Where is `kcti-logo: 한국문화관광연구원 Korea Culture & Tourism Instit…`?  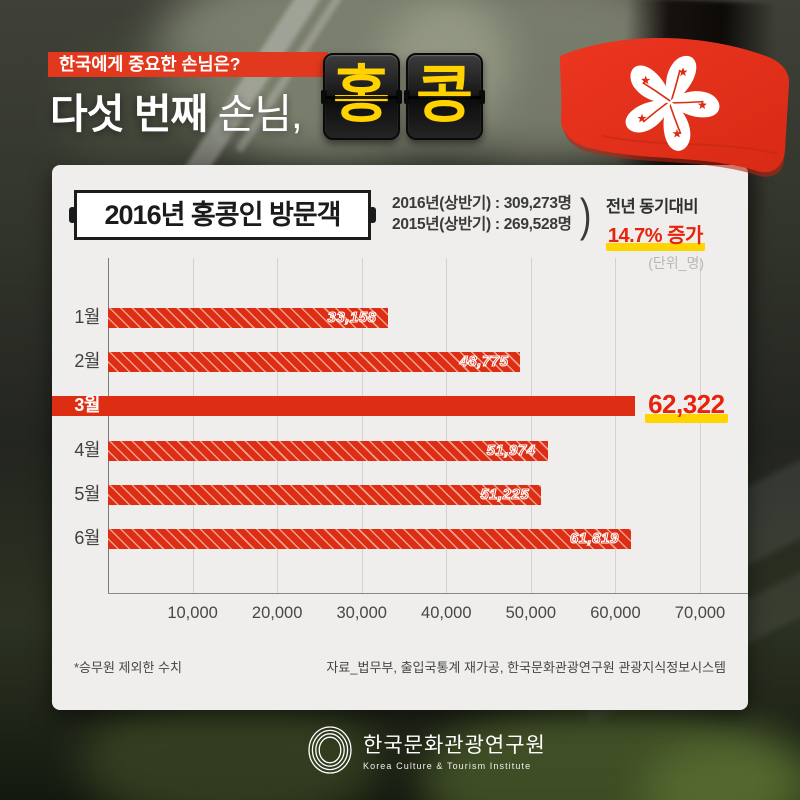
kcti-logo: 한국문화관광연구원 Korea Culture & Tourism Instit… is located at coordinates (426, 750).